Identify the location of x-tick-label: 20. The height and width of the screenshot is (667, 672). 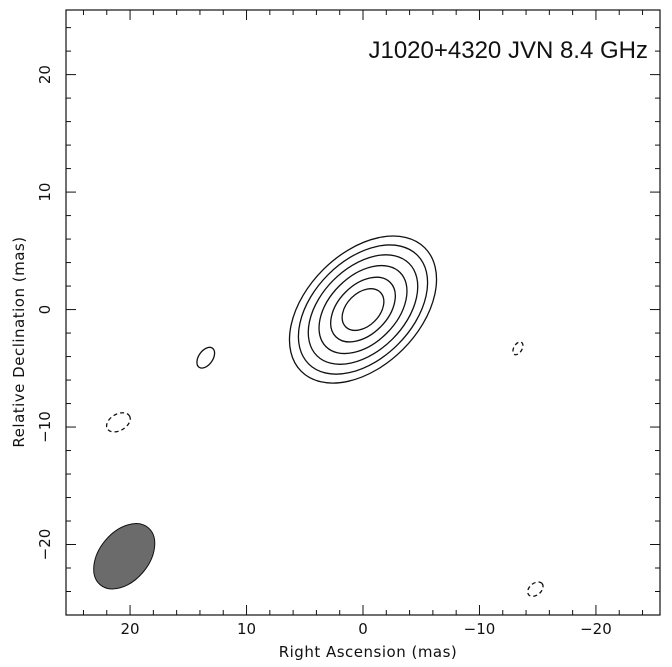
(130, 629).